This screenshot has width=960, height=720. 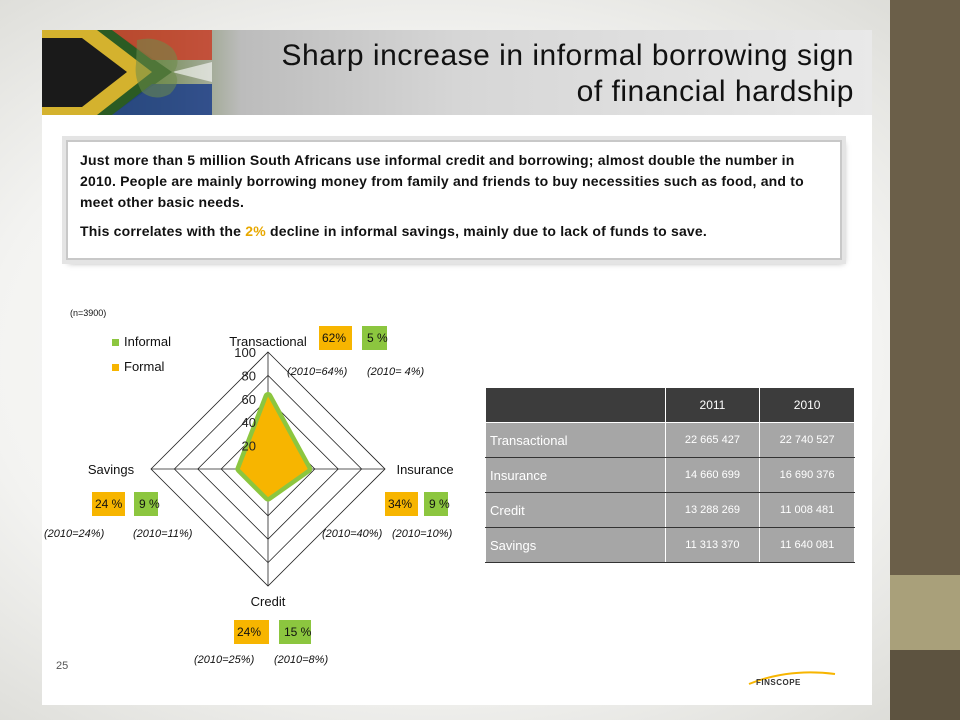 I want to click on table-row: Credit 13 288 269 11 008 481, so click(x=670, y=510).